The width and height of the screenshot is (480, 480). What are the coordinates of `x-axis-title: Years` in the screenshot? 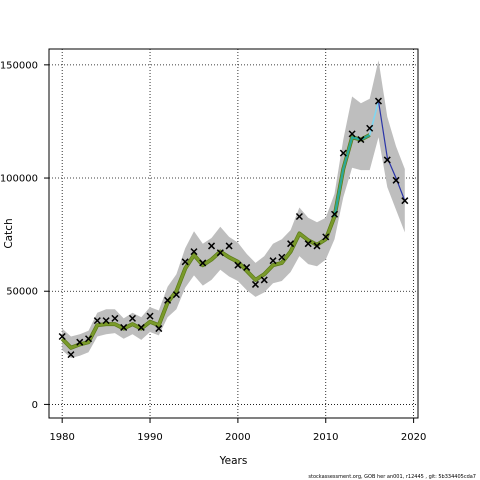 It's located at (233, 461).